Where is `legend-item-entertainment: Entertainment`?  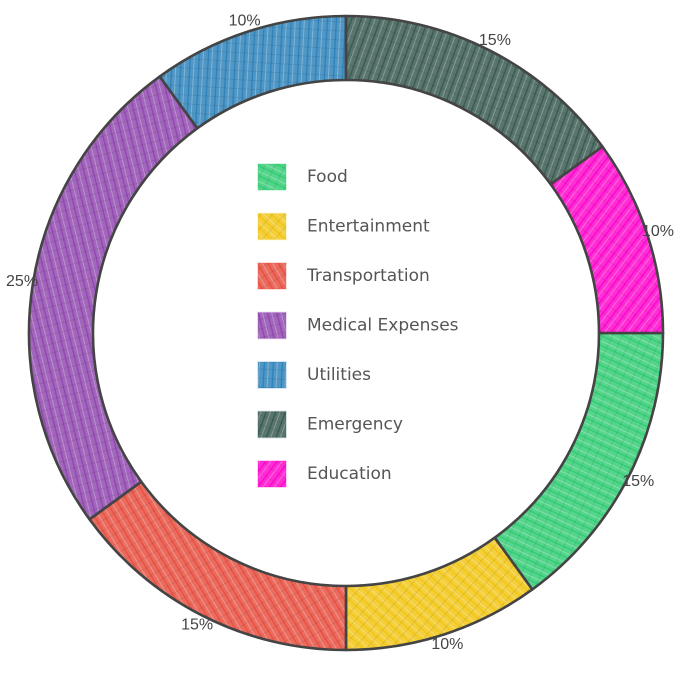 legend-item-entertainment: Entertainment is located at coordinates (343, 226).